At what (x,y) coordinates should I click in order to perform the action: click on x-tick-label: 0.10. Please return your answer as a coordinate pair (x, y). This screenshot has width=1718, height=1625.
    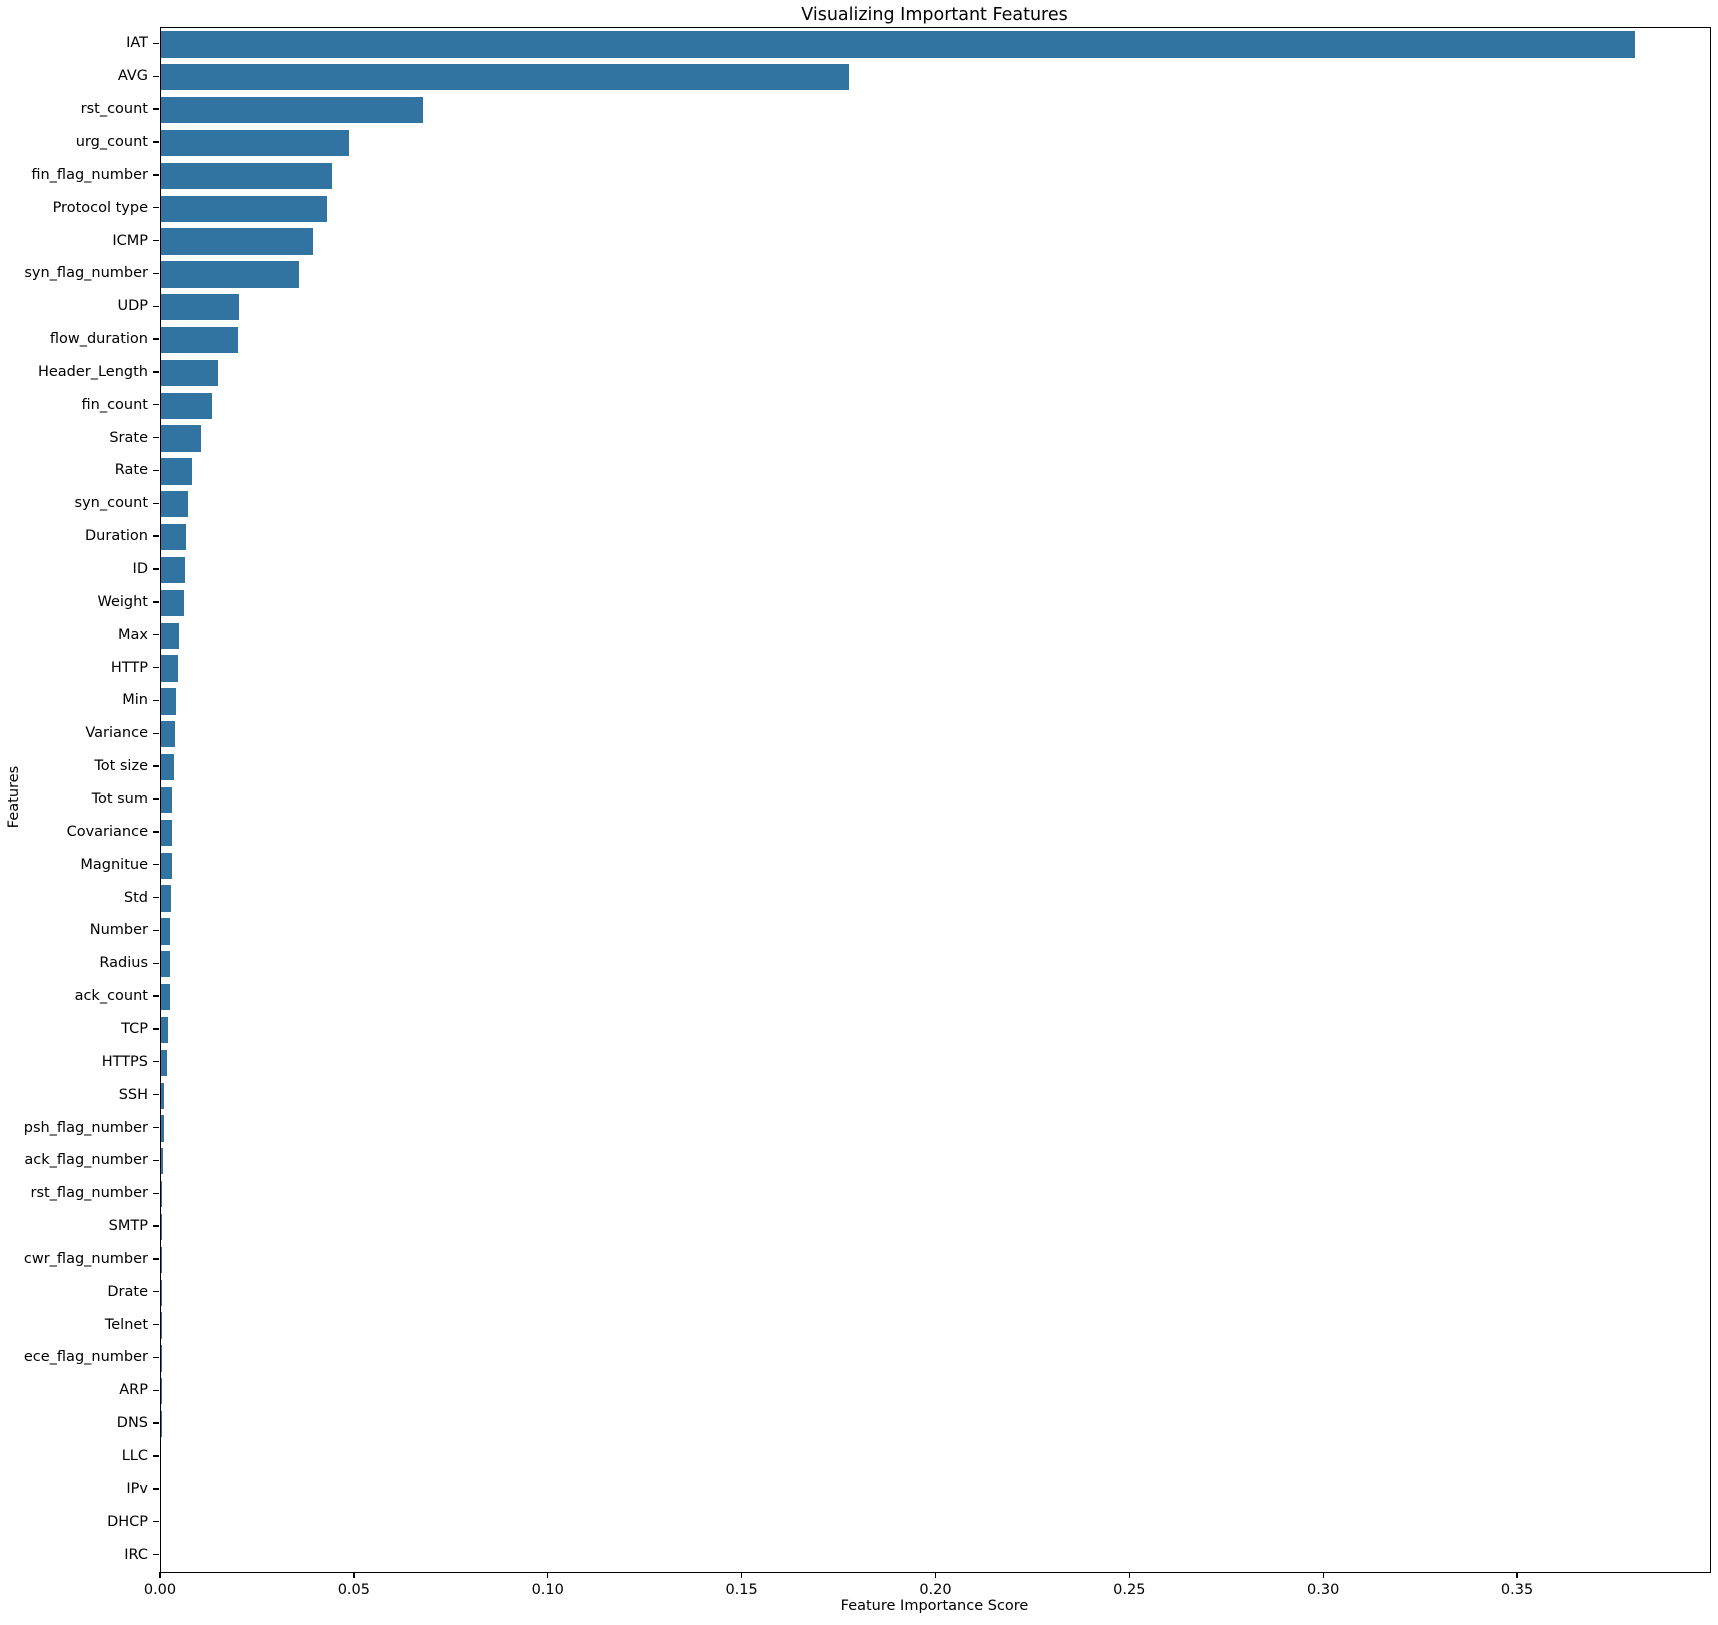
    Looking at the image, I should click on (547, 1590).